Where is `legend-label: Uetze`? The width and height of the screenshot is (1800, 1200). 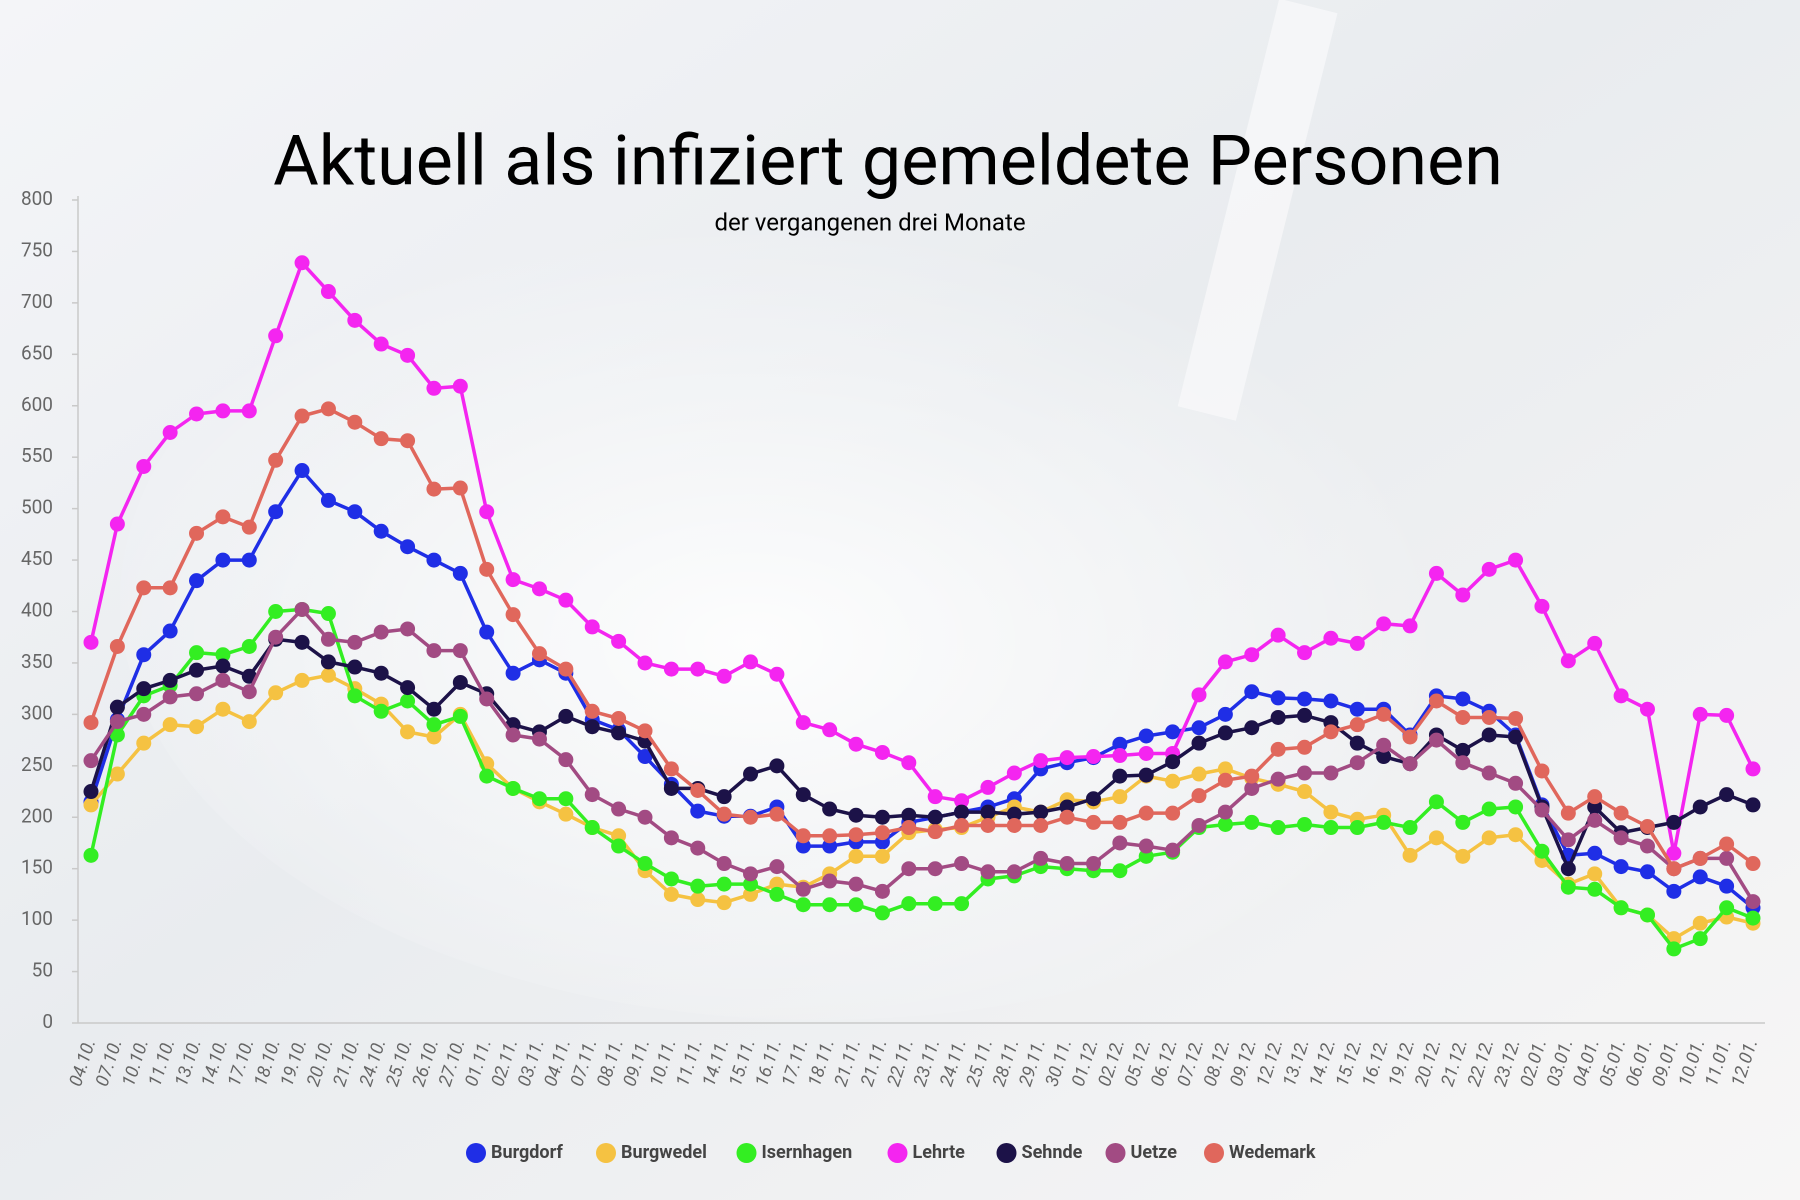
legend-label: Uetze is located at coordinates (1154, 1152).